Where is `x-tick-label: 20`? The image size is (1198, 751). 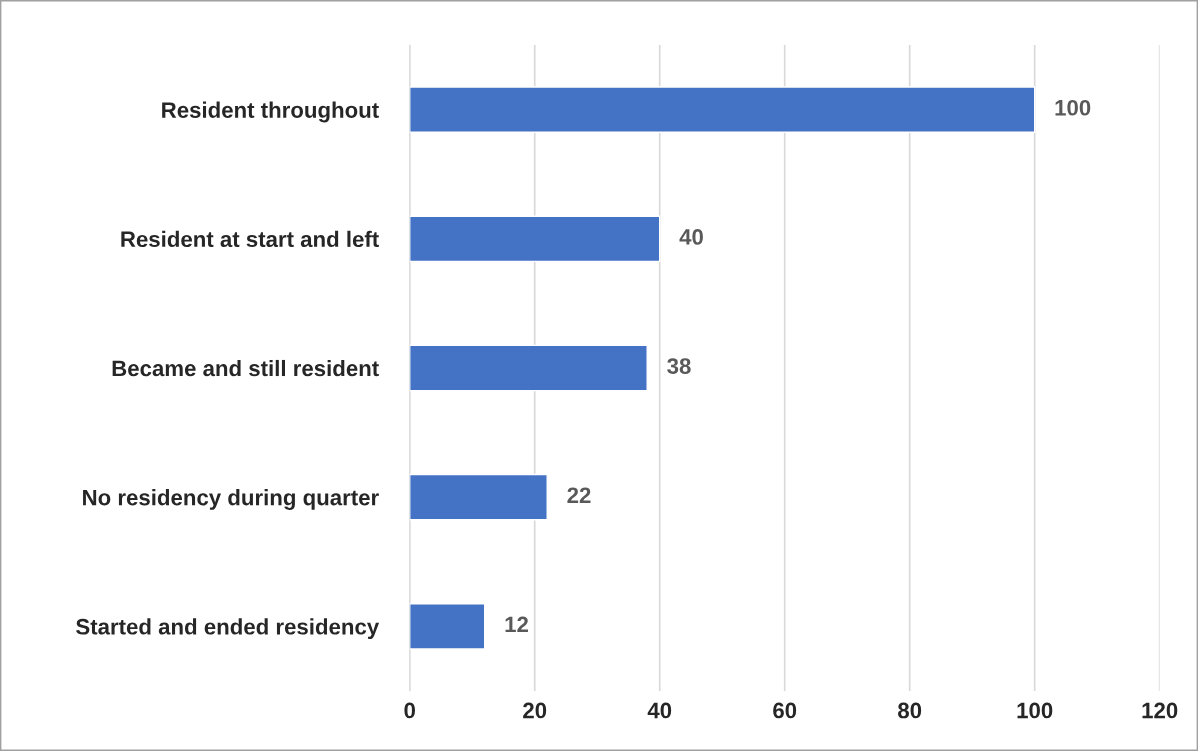 x-tick-label: 20 is located at coordinates (535, 710).